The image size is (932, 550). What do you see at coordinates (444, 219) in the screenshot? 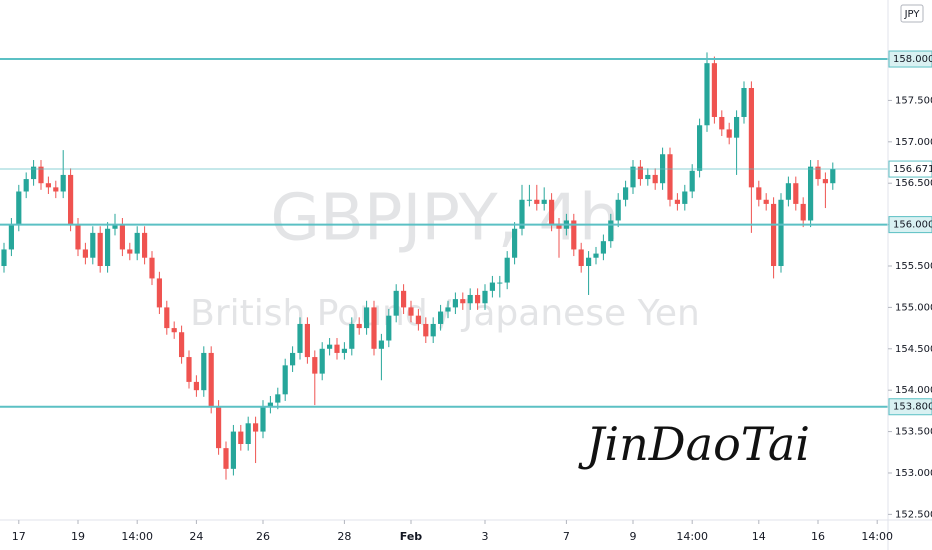
I see `watermark-title: GBPJPY, 4h` at bounding box center [444, 219].